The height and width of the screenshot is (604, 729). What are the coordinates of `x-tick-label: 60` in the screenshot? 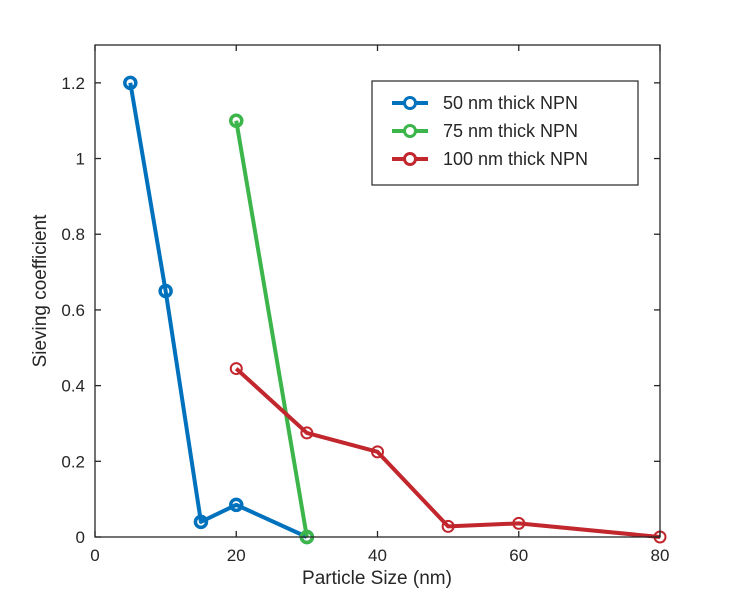 It's located at (518, 555).